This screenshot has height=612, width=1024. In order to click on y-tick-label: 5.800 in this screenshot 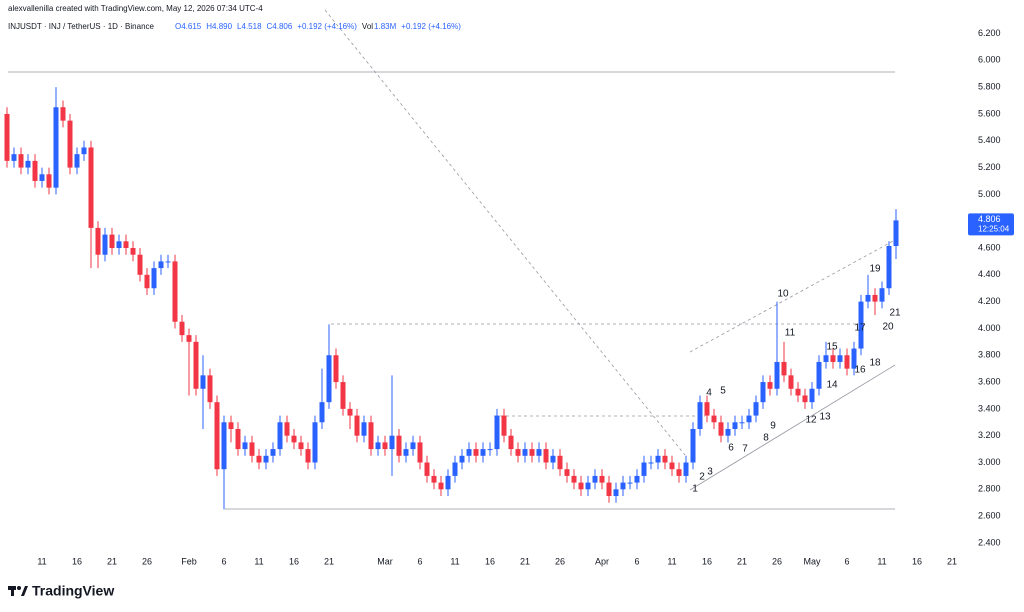, I will do `click(989, 87)`.